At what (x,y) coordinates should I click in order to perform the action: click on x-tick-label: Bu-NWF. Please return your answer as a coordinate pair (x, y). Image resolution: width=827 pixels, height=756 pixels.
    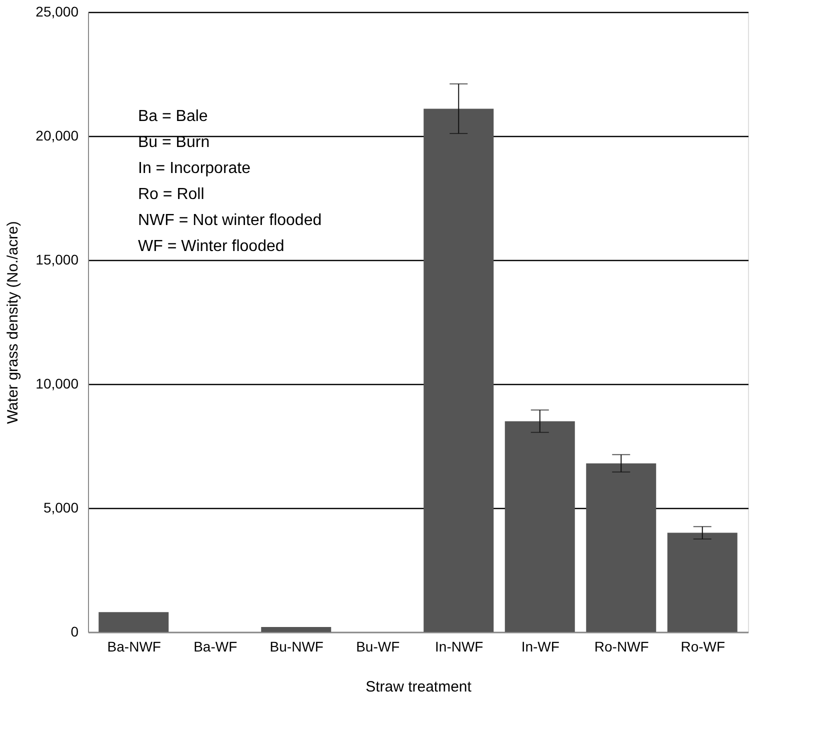
    Looking at the image, I should click on (297, 646).